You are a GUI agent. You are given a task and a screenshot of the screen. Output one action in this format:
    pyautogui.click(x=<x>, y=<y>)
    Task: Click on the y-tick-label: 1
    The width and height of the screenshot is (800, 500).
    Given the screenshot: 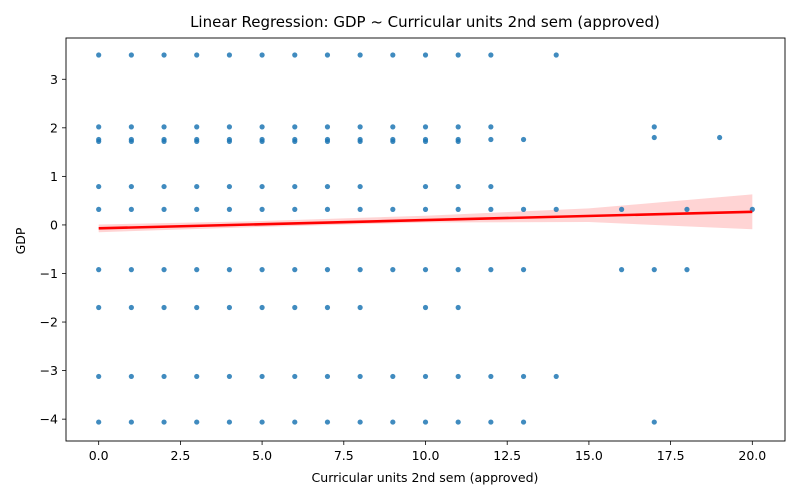 What is the action you would take?
    pyautogui.click(x=54, y=176)
    